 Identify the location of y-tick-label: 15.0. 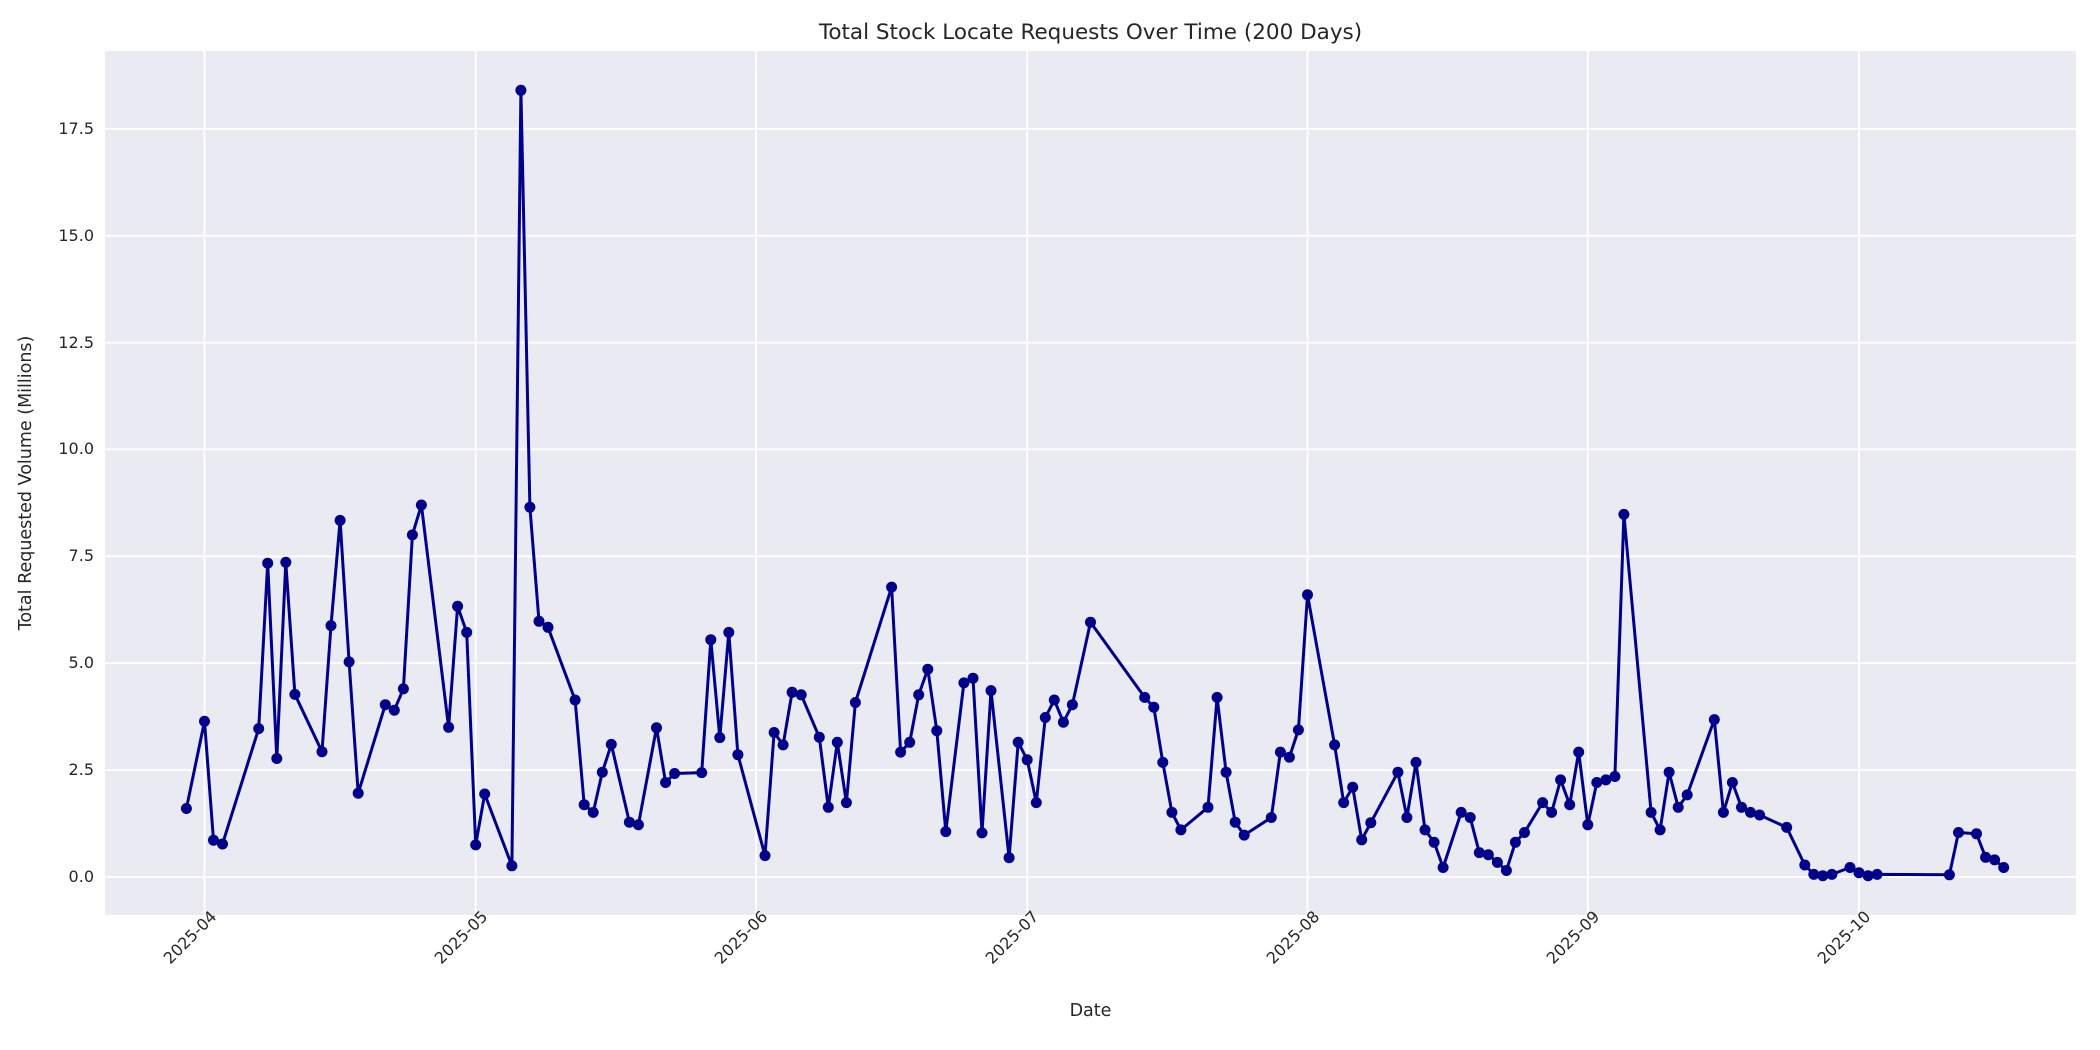
(76, 235).